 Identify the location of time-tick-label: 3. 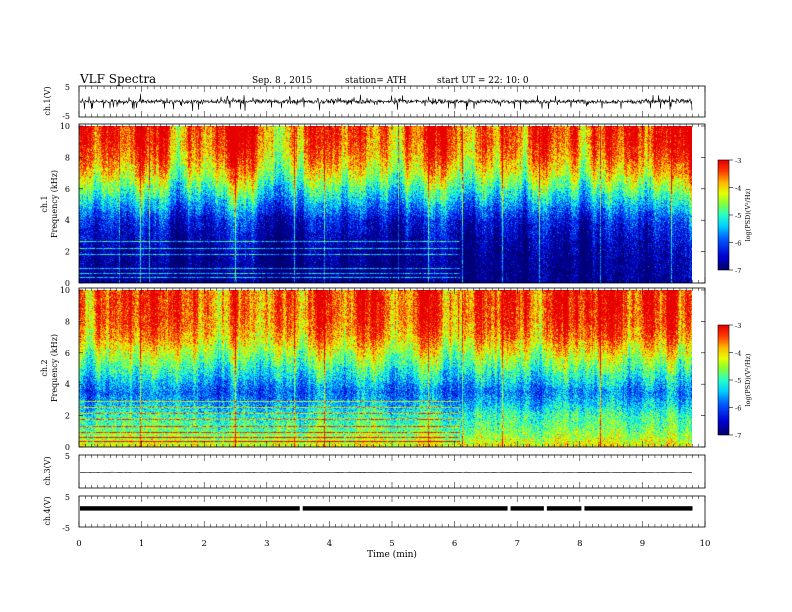
(266, 544).